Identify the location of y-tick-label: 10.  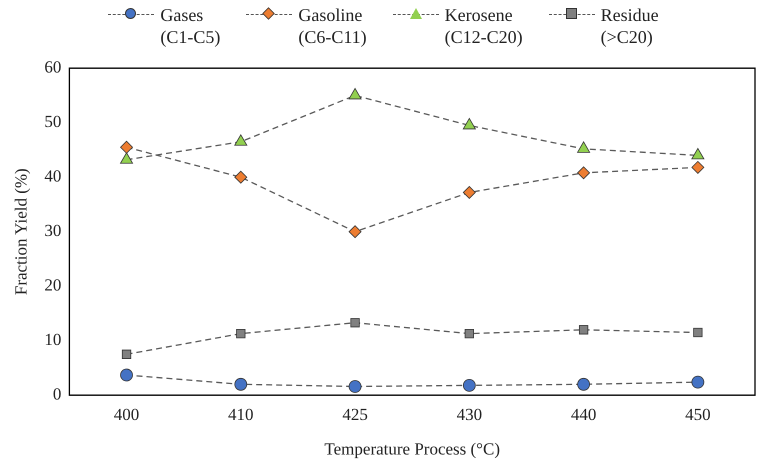
(53, 340).